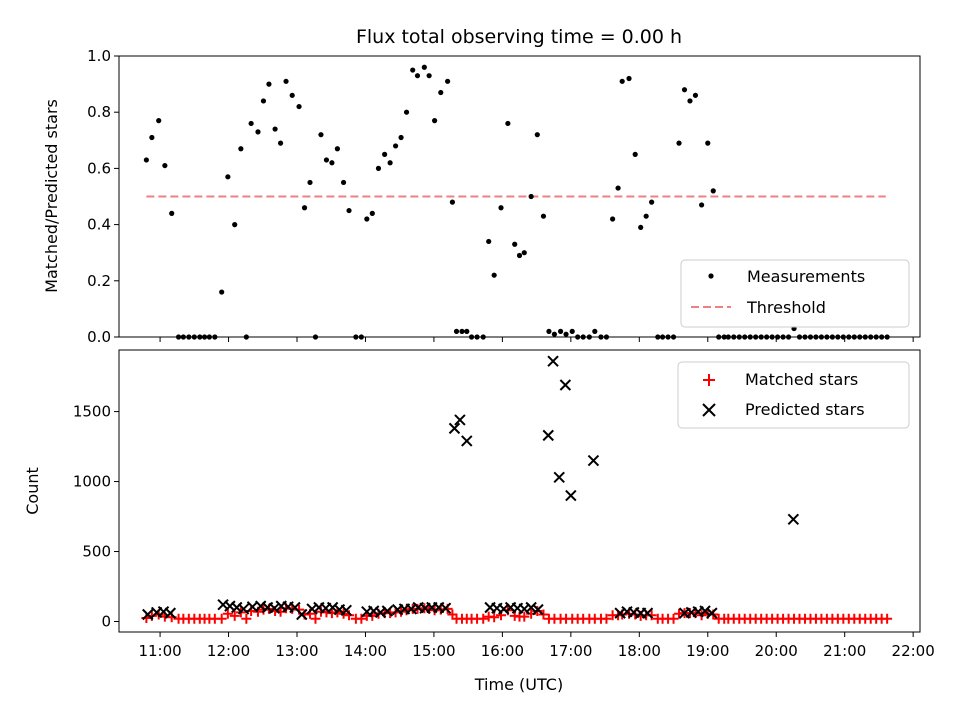 This screenshot has width=960, height=720. What do you see at coordinates (32, 491) in the screenshot?
I see `bottom-y-axis-label: Count` at bounding box center [32, 491].